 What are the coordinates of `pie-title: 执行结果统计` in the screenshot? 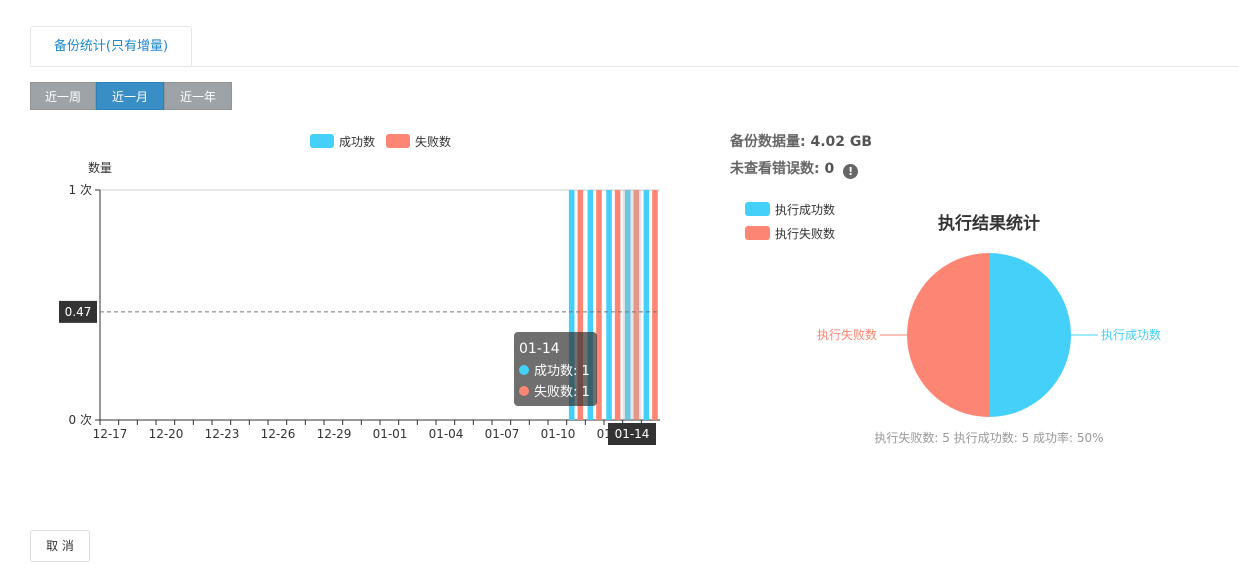 It's located at (989, 223).